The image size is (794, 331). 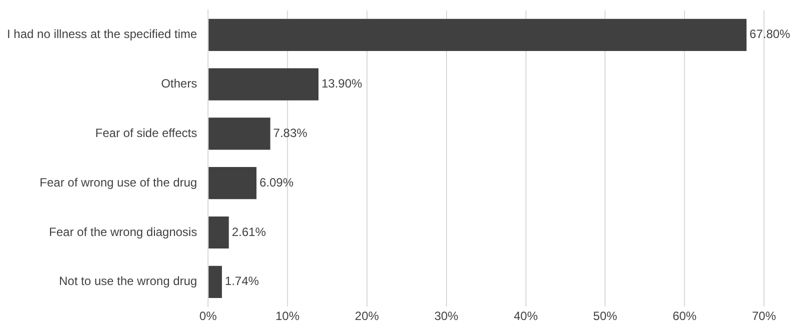 What do you see at coordinates (764, 316) in the screenshot?
I see `x-tick-label: 70%` at bounding box center [764, 316].